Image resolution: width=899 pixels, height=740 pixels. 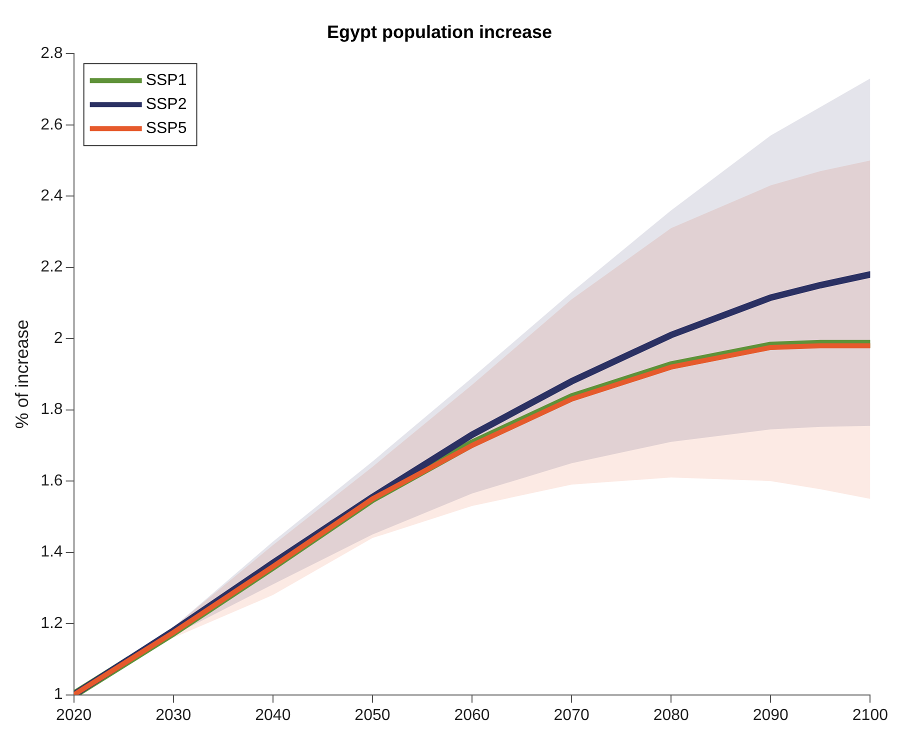 What do you see at coordinates (870, 715) in the screenshot?
I see `x-tick-label: 2100` at bounding box center [870, 715].